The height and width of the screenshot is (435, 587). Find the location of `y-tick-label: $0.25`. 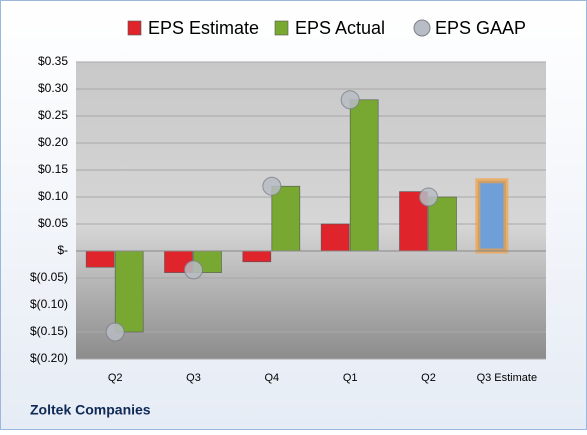

y-tick-label: $0.25 is located at coordinates (53, 115).